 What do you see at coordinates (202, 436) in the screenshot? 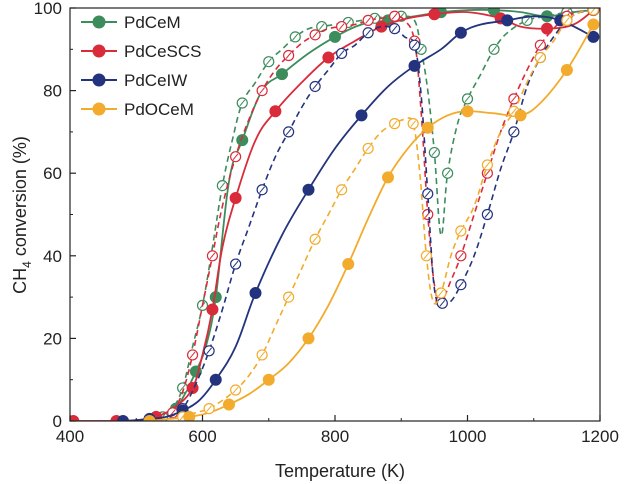
I see `x-tick-label: 600` at bounding box center [202, 436].